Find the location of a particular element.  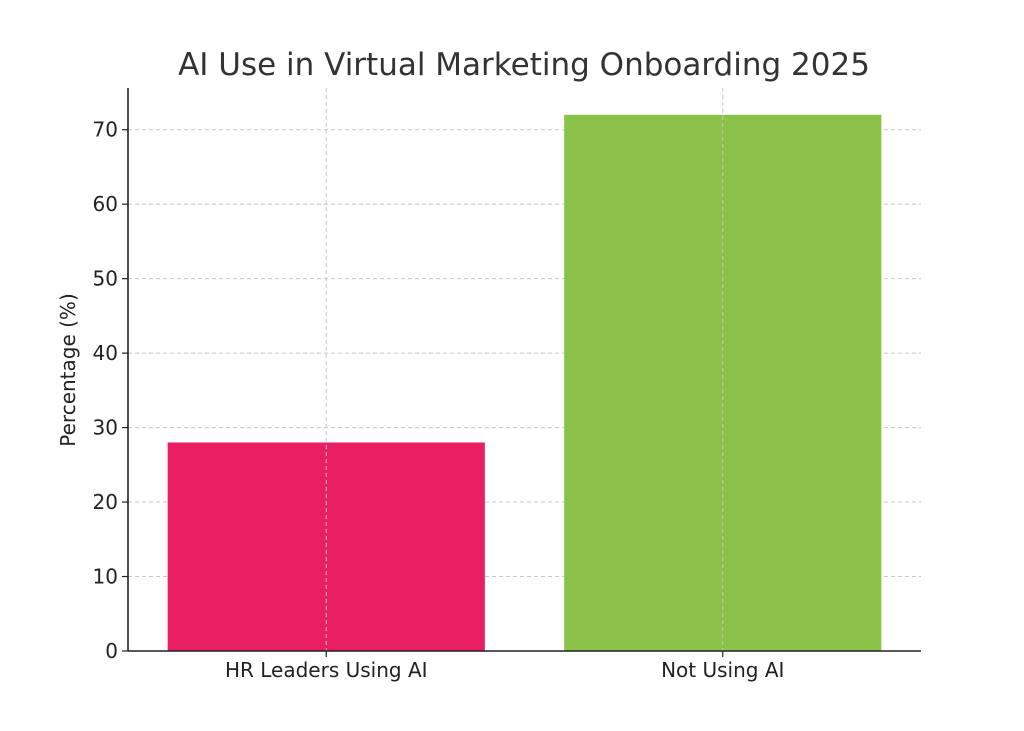

y-tick-label: 0 is located at coordinates (111, 651).